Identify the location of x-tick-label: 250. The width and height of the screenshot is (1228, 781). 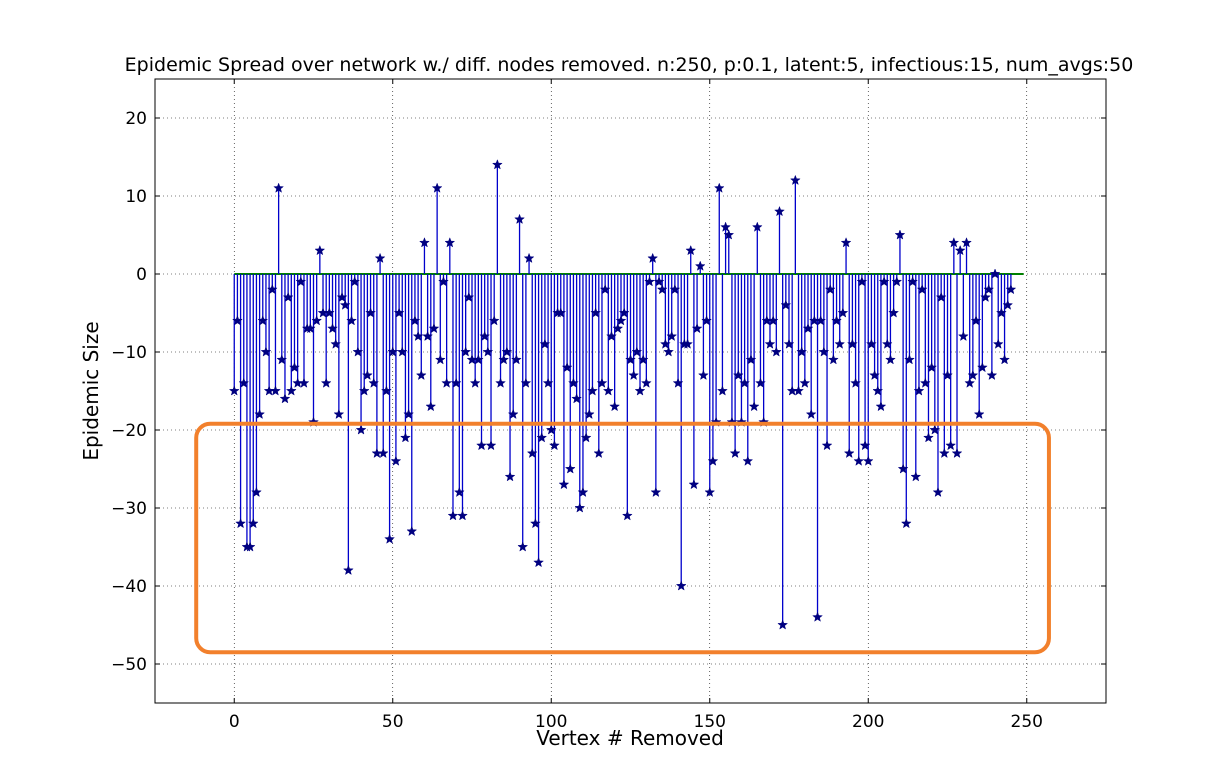
(1027, 722).